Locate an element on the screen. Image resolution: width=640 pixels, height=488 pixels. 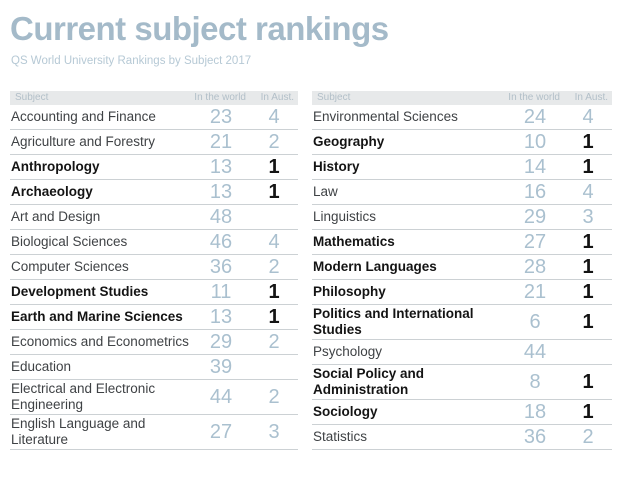
subject-cell: Electrical and Electronic Engineering is located at coordinates (83, 396).